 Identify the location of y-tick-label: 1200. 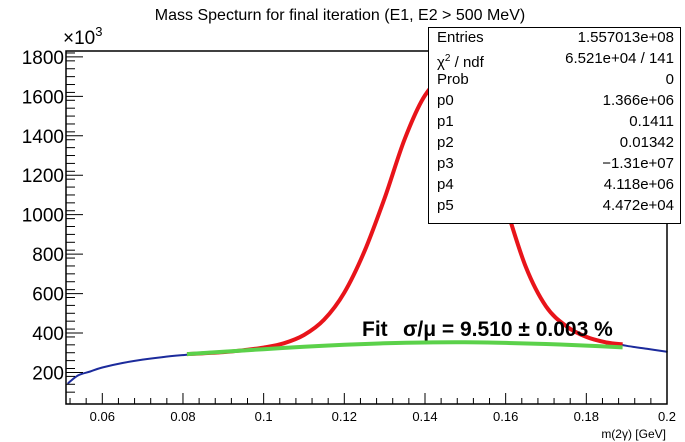
(43, 176).